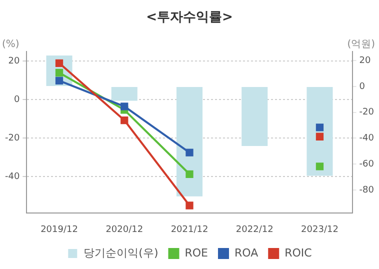  I want to click on legend-label: ROA, so click(246, 253).